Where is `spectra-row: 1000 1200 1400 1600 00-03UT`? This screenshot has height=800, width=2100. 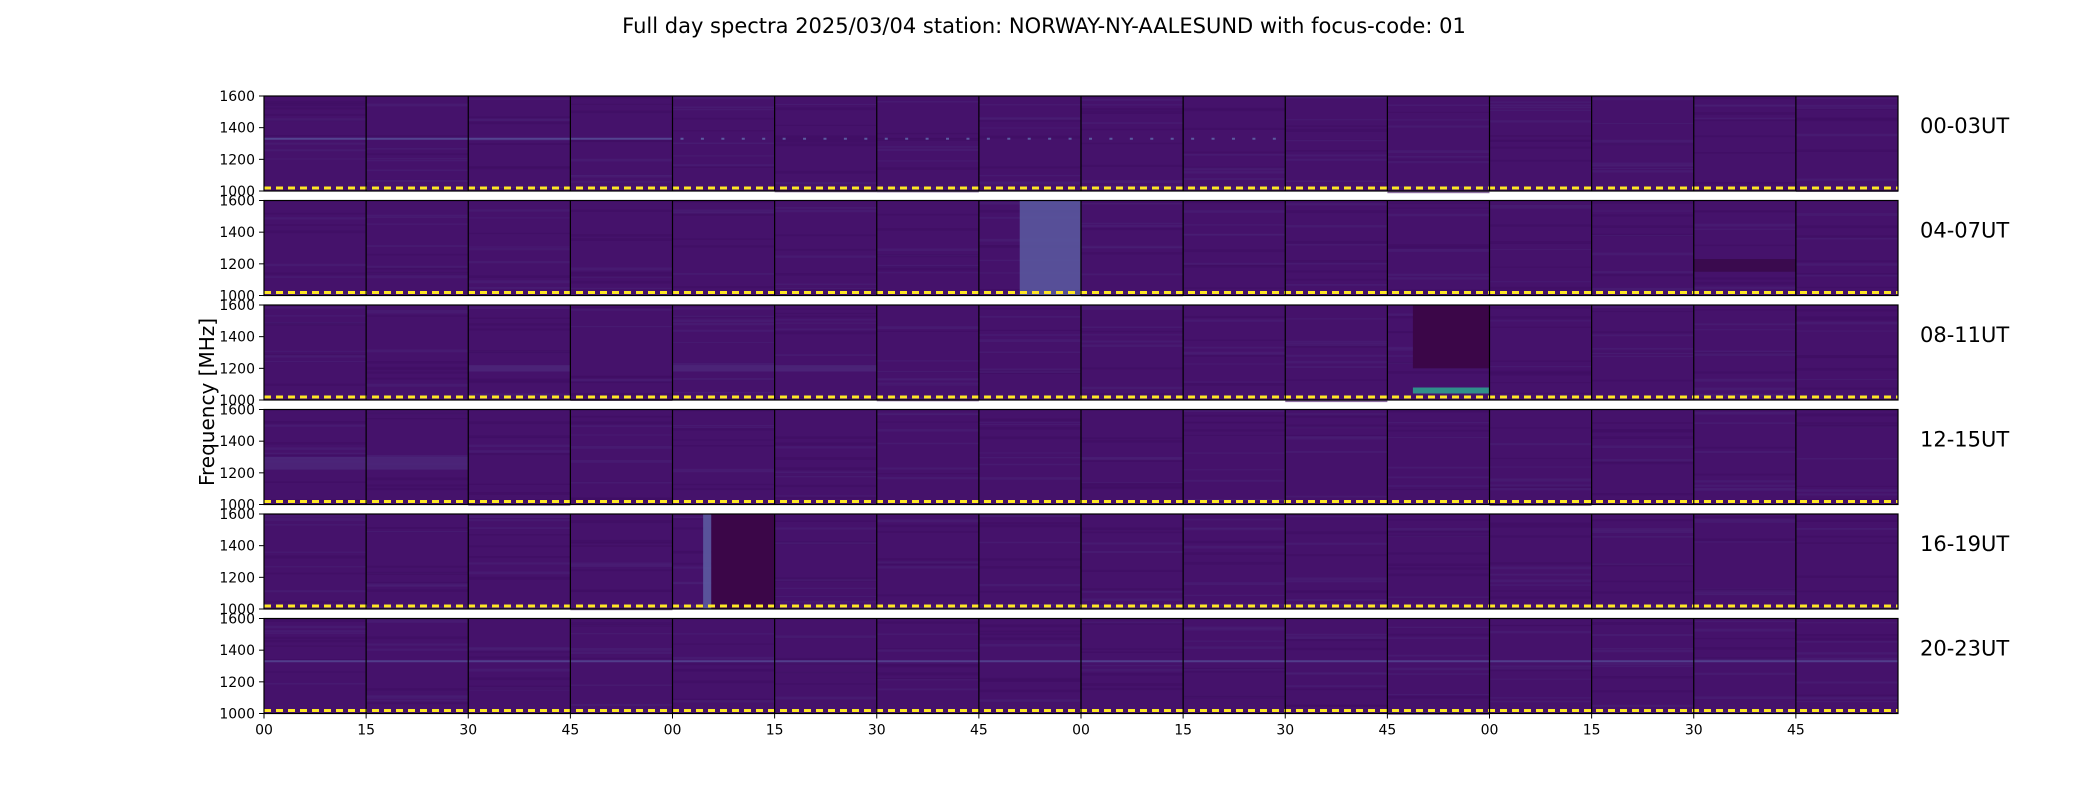 spectra-row: 1000 1200 1400 1600 00-03UT is located at coordinates (1114, 144).